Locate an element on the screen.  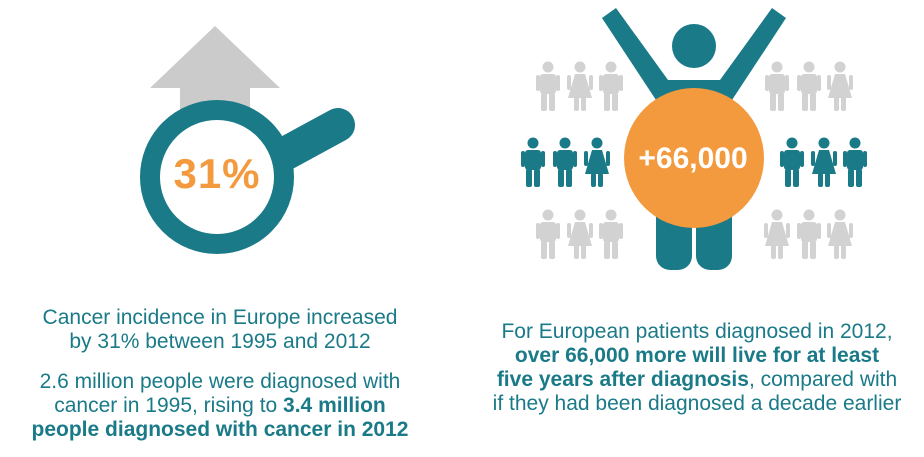
caption-line: over 66,000 more will live for at least is located at coordinates (697, 356).